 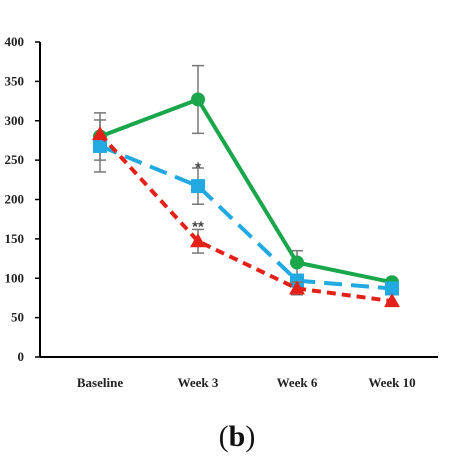 I want to click on y-tick-label: 400, so click(x=15, y=41).